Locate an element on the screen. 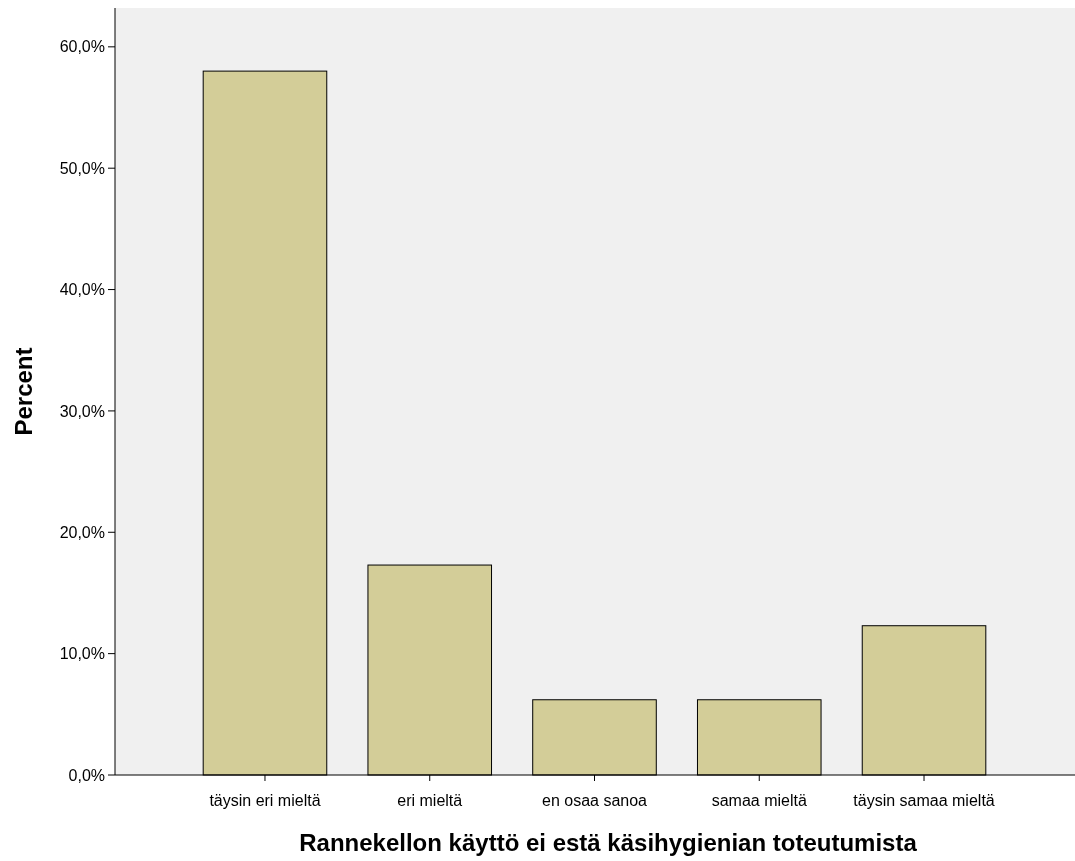 The height and width of the screenshot is (861, 1075). x-tick-label: täysin samaa mieltä is located at coordinates (924, 800).